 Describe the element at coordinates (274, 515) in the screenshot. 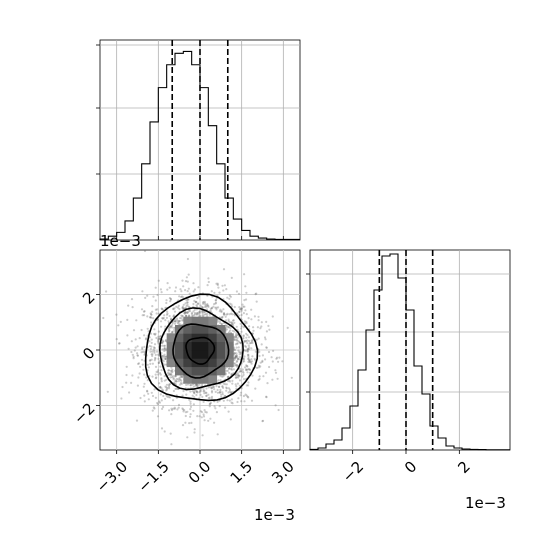

I see `xy-density-x-offset-text: 1e−3` at that location.